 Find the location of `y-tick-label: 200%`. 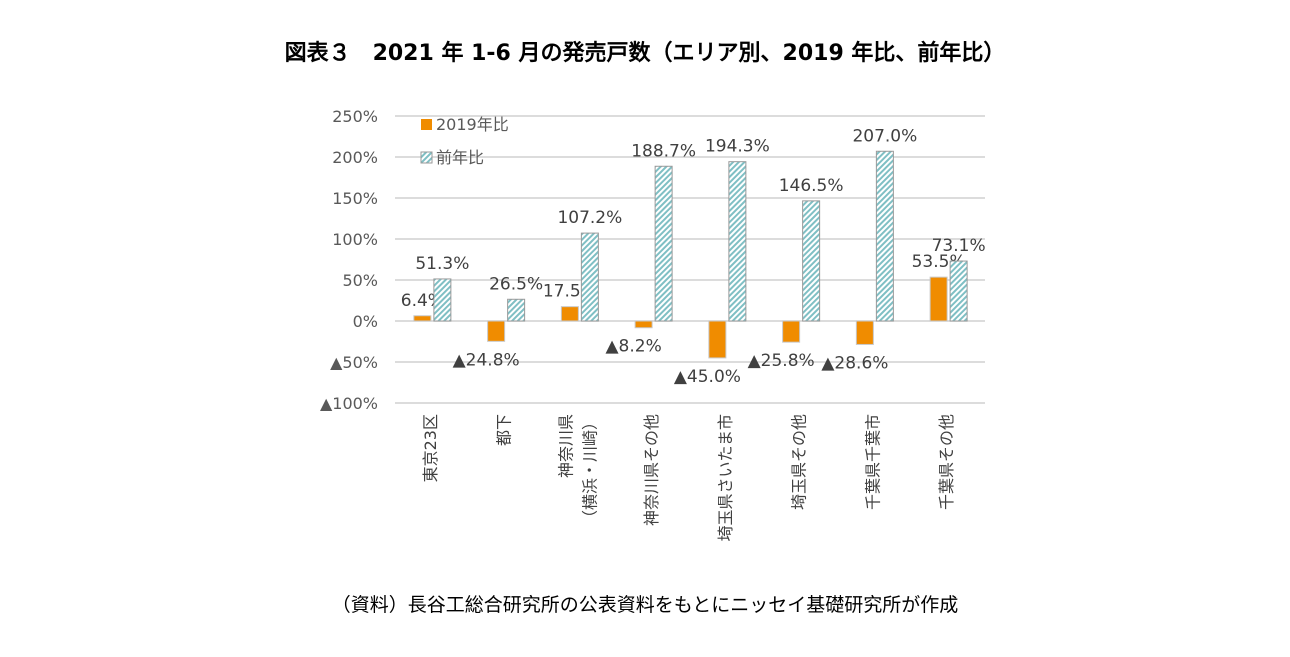

y-tick-label: 200% is located at coordinates (355, 157).